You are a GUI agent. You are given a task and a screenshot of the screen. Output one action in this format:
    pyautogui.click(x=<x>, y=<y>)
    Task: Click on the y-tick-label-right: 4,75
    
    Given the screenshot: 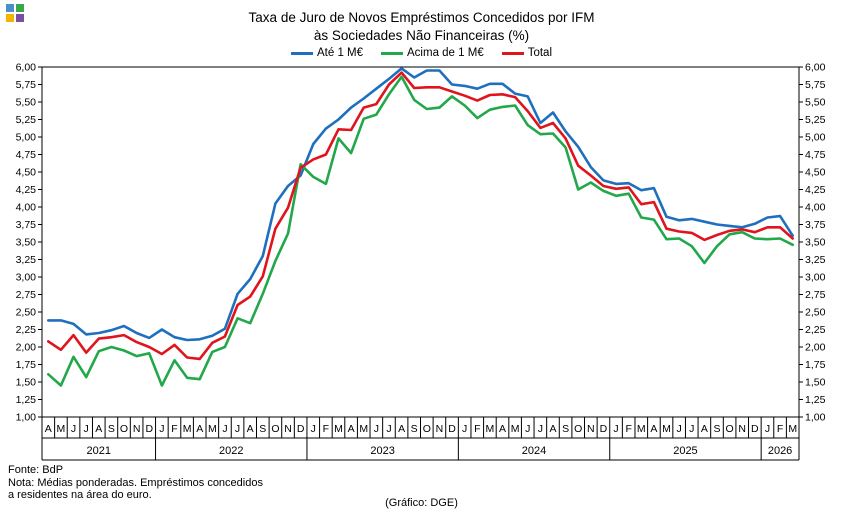 What is the action you would take?
    pyautogui.click(x=815, y=155)
    